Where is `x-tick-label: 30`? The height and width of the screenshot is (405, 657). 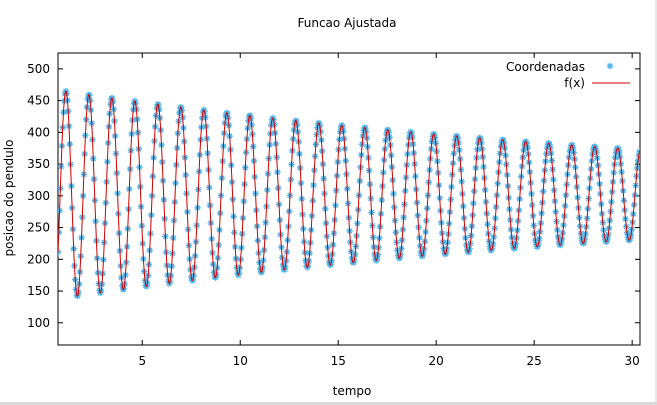
x-tick-label: 30 is located at coordinates (632, 361).